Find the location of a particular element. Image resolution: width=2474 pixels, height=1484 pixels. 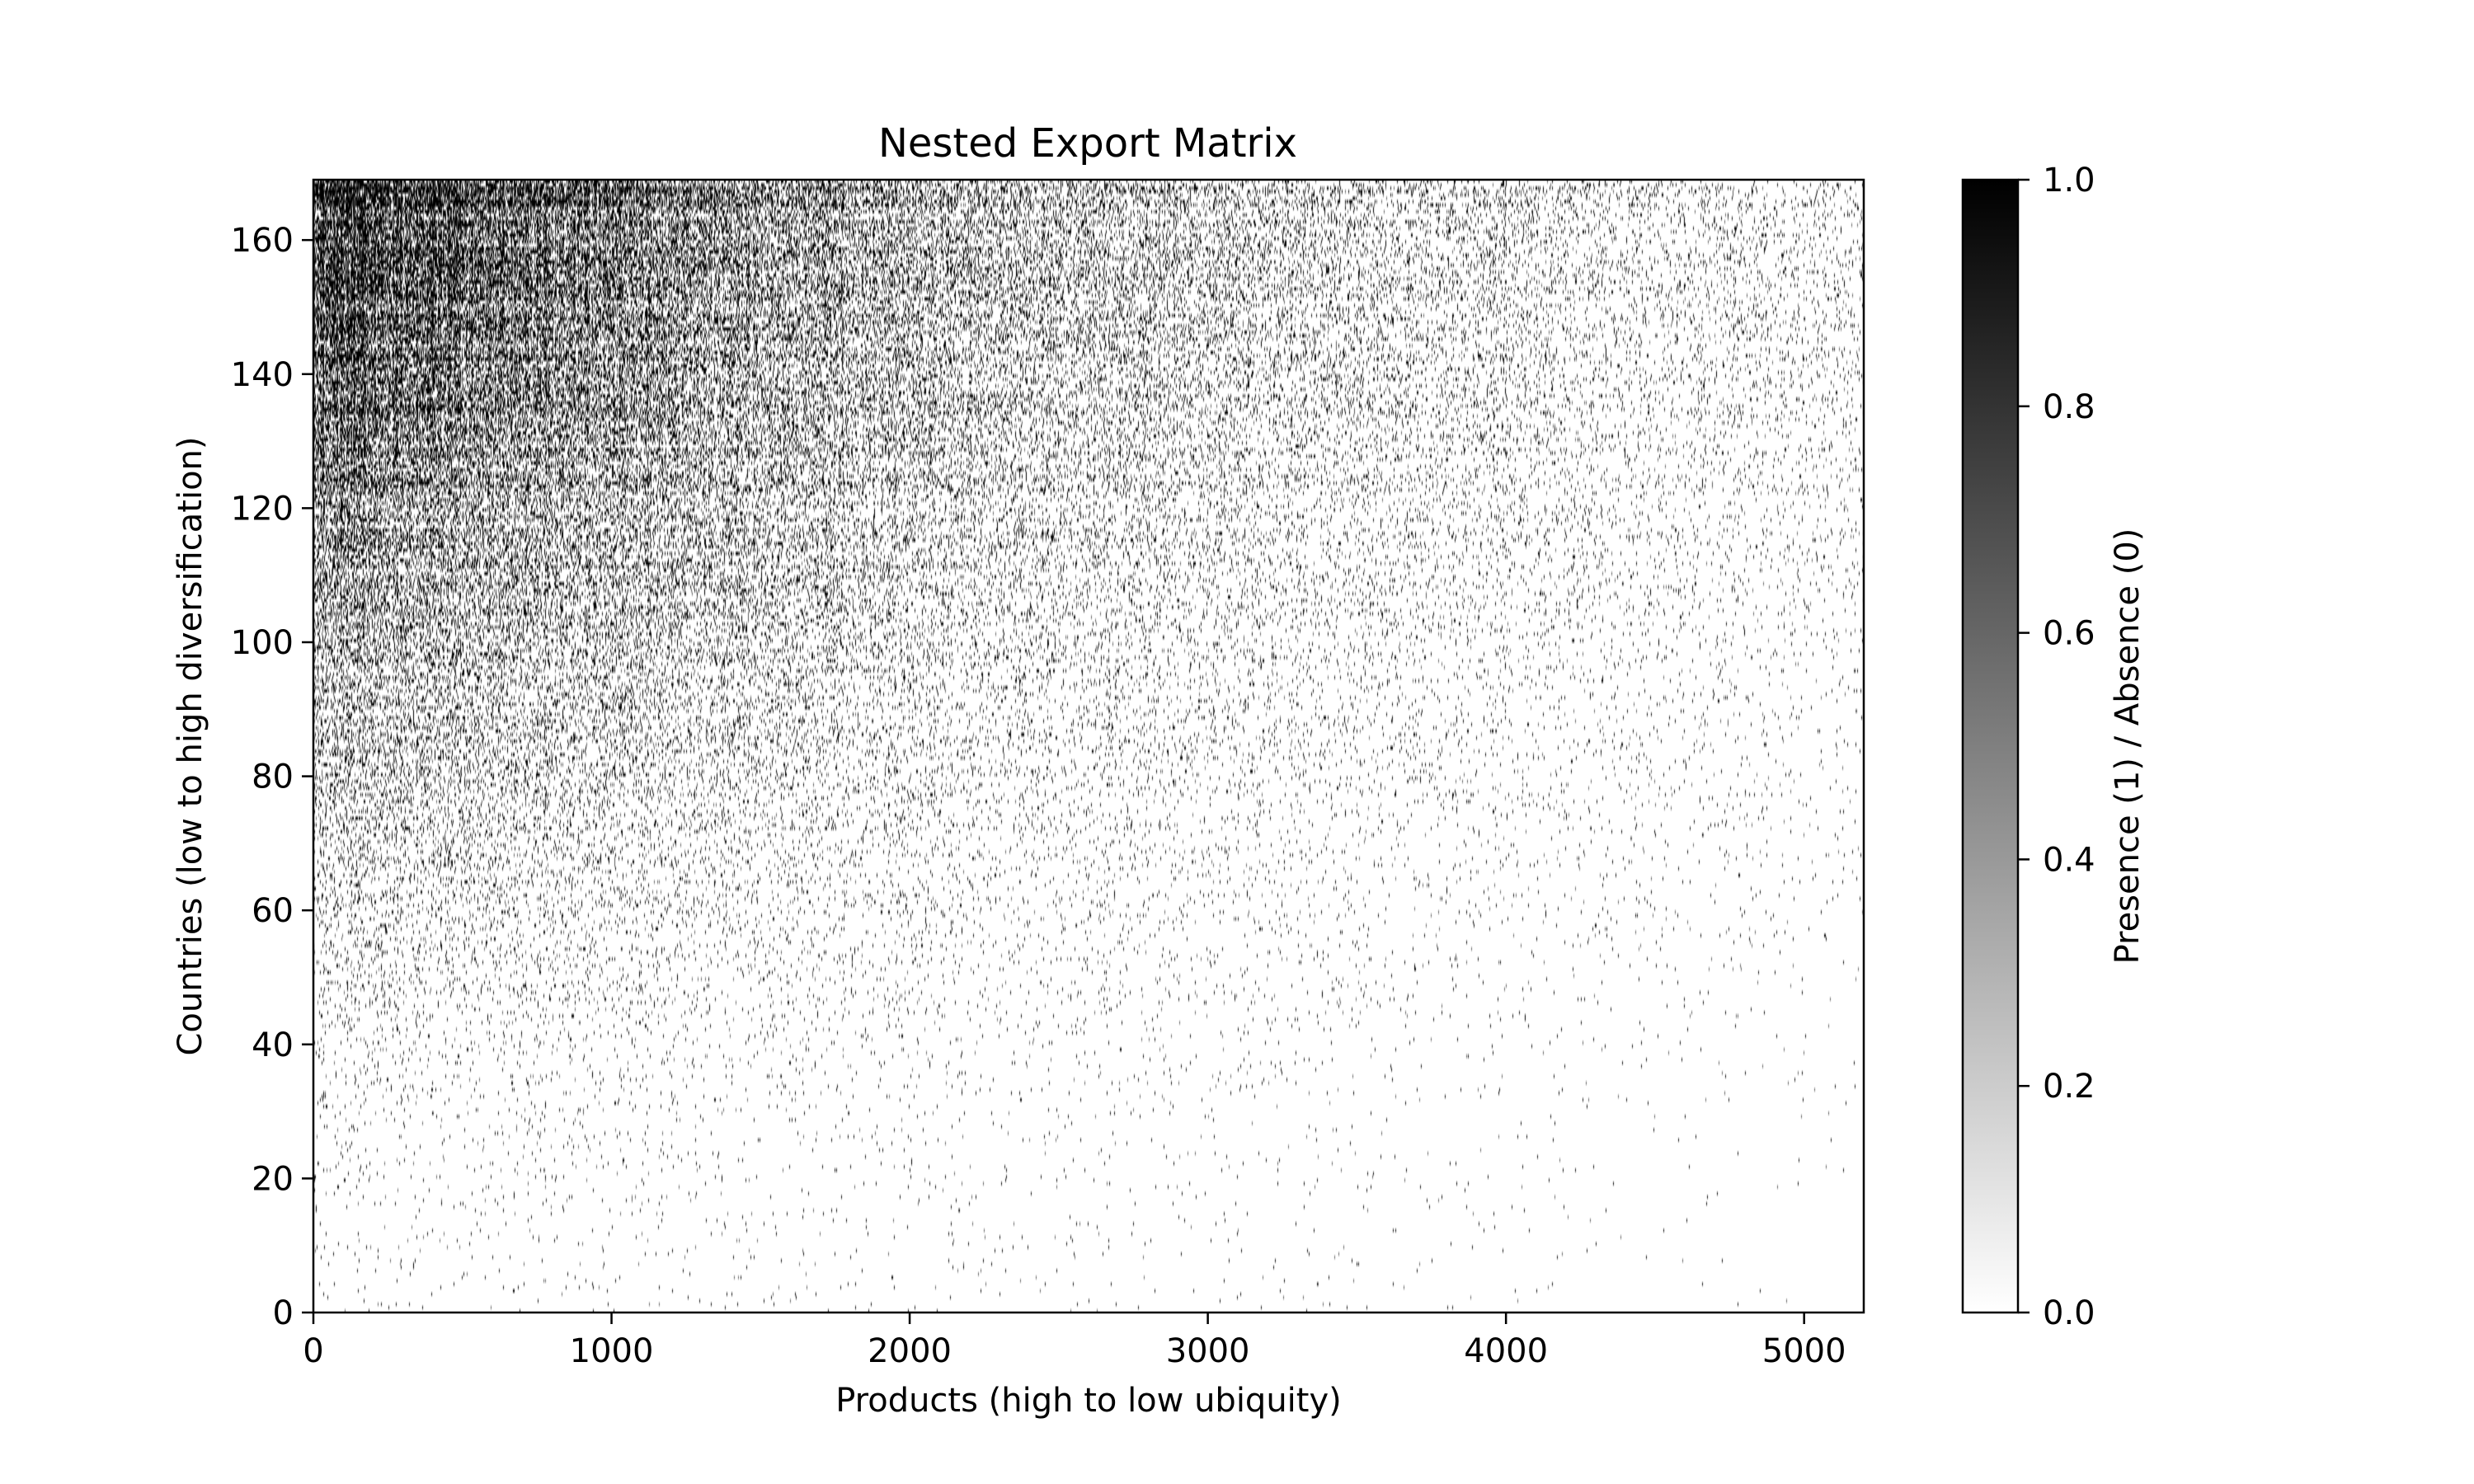

y-tick-label: 80 is located at coordinates (273, 777).